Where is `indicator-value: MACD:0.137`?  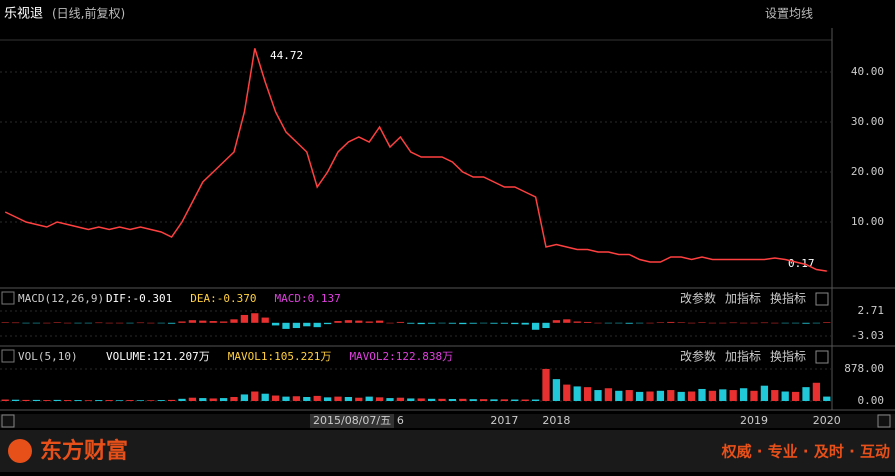 indicator-value: MACD:0.137 is located at coordinates (307, 298).